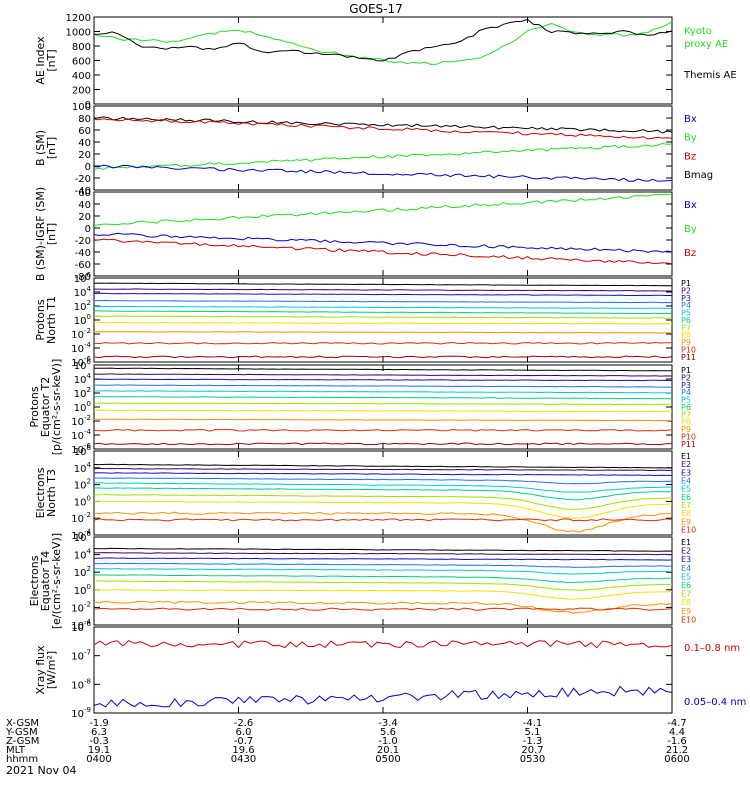  I want to click on legend-label: proxy AE, so click(706, 44).